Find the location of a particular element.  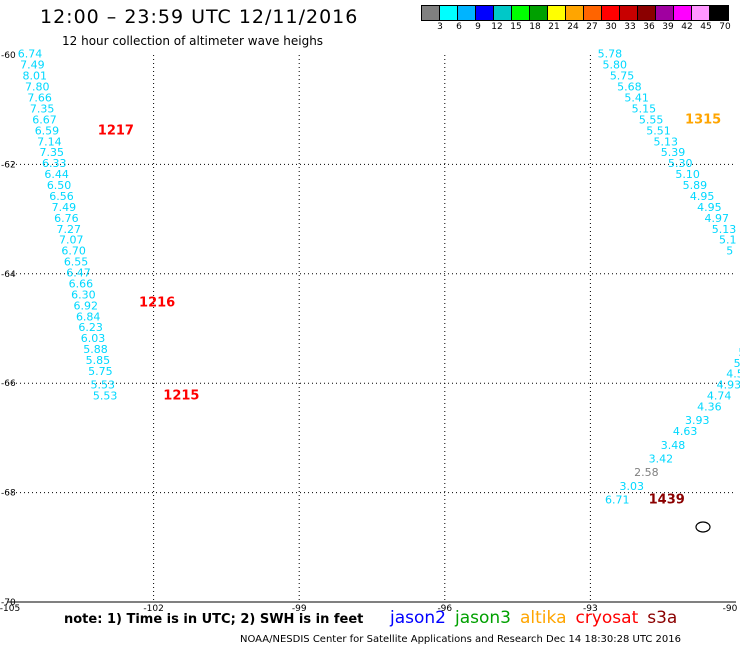

legend-label: 6 is located at coordinates (459, 27).